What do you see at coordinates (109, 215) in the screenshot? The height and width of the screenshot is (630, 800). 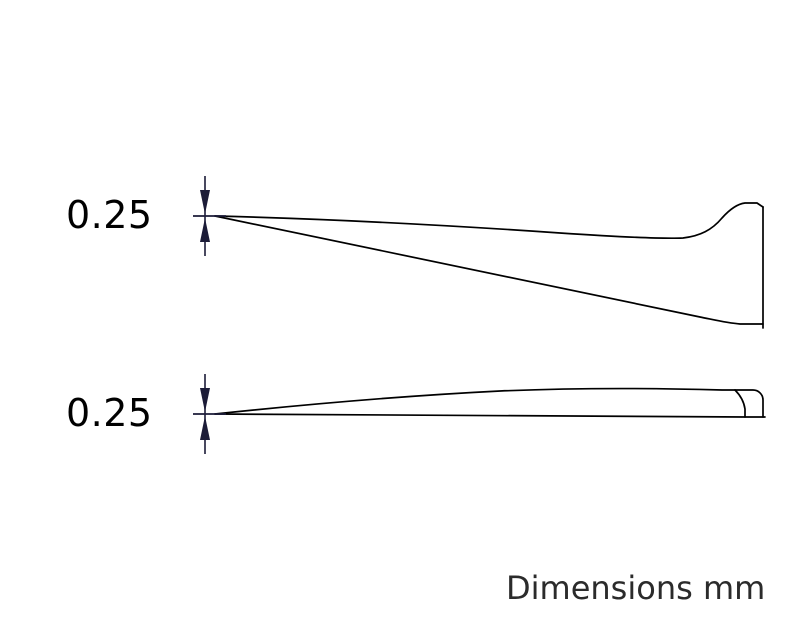 I see `dimension-value-top: 0.25` at bounding box center [109, 215].